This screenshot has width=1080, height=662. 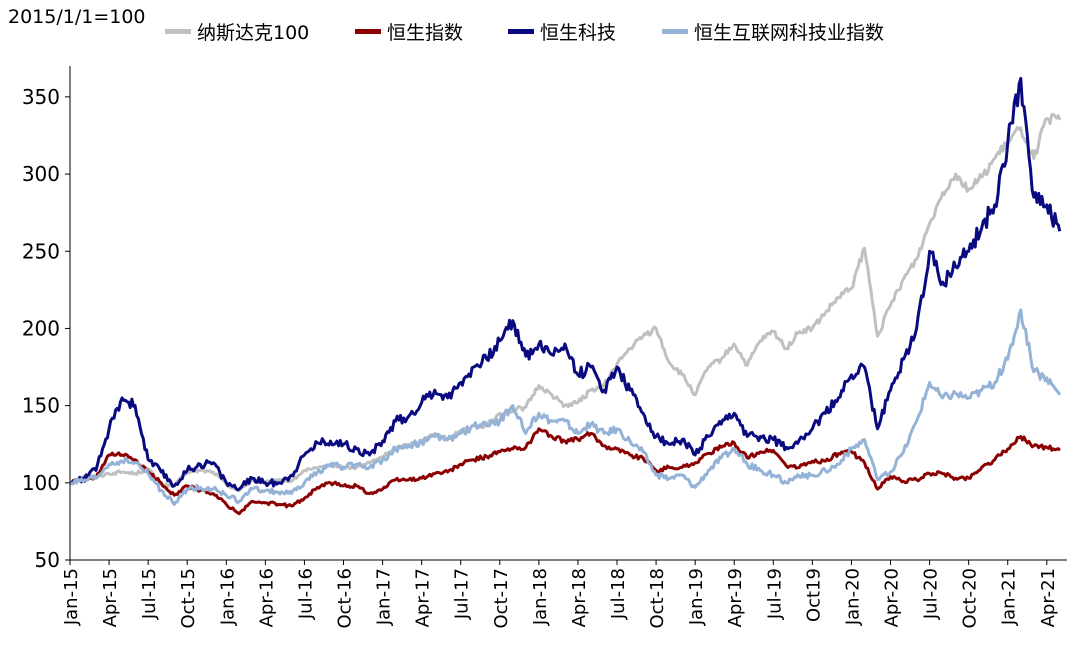 I want to click on legend-swatch-hsi, so click(x=368, y=31).